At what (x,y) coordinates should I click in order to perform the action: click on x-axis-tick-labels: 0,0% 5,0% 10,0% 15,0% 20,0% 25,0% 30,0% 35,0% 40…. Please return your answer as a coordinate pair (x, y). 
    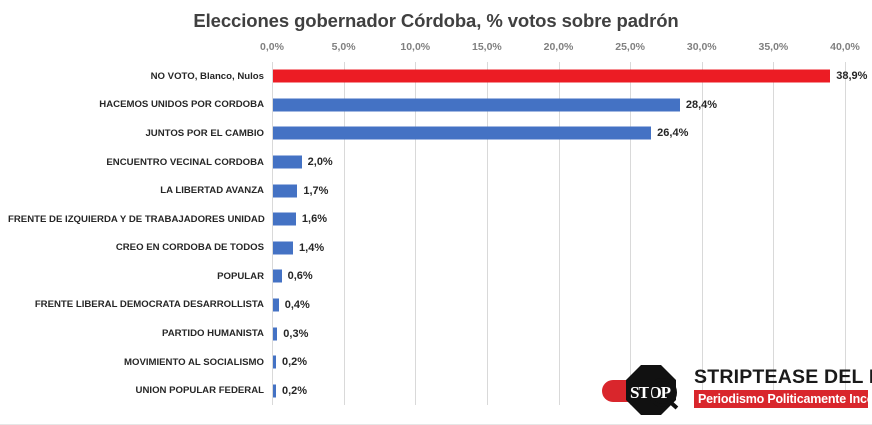
    Looking at the image, I should click on (436, 49).